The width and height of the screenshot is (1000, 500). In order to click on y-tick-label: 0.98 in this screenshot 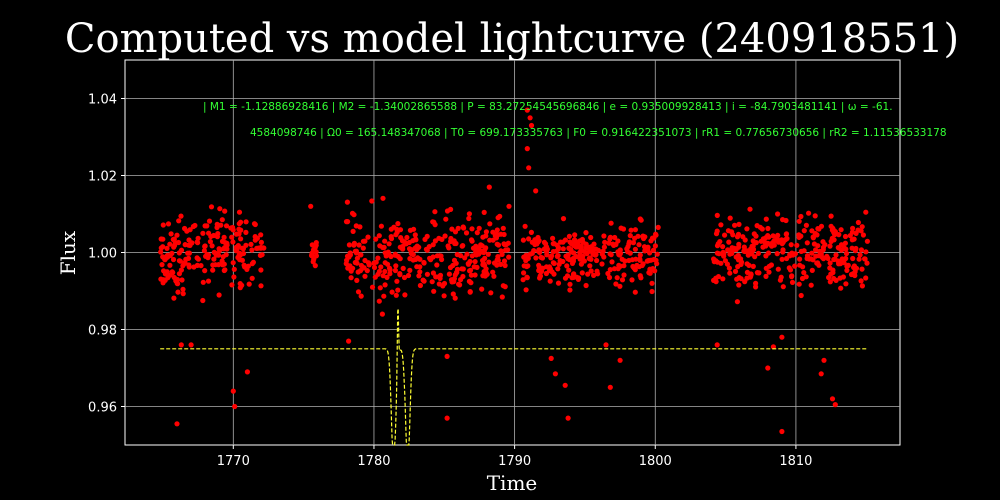, I will do `click(102, 331)`.